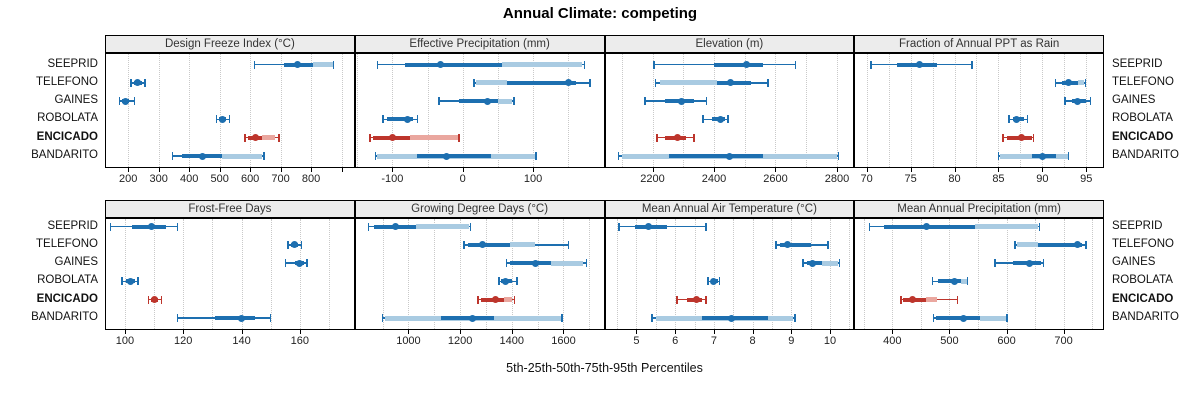  What do you see at coordinates (67, 298) in the screenshot?
I see `site-label-left: ENCICADO` at bounding box center [67, 298].